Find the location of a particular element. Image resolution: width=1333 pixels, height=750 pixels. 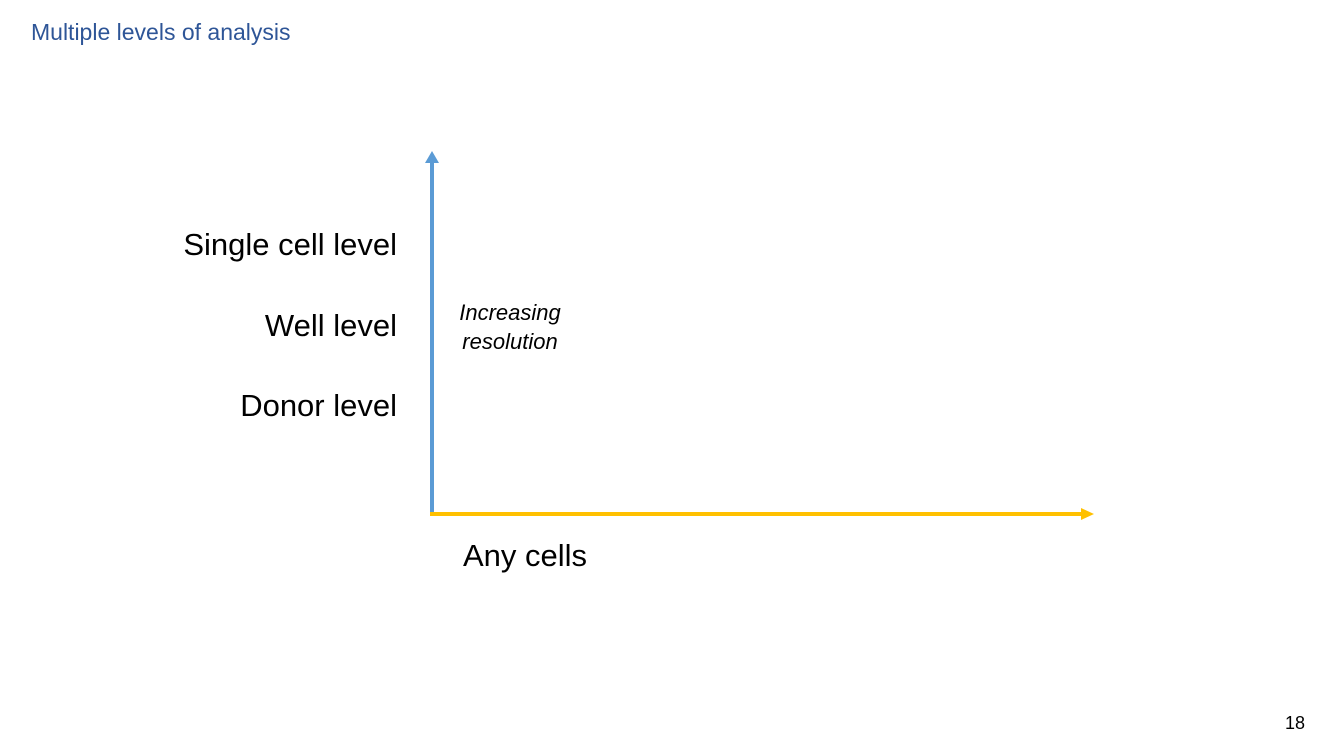

slide-title: Multiple levels of analysis is located at coordinates (161, 32).